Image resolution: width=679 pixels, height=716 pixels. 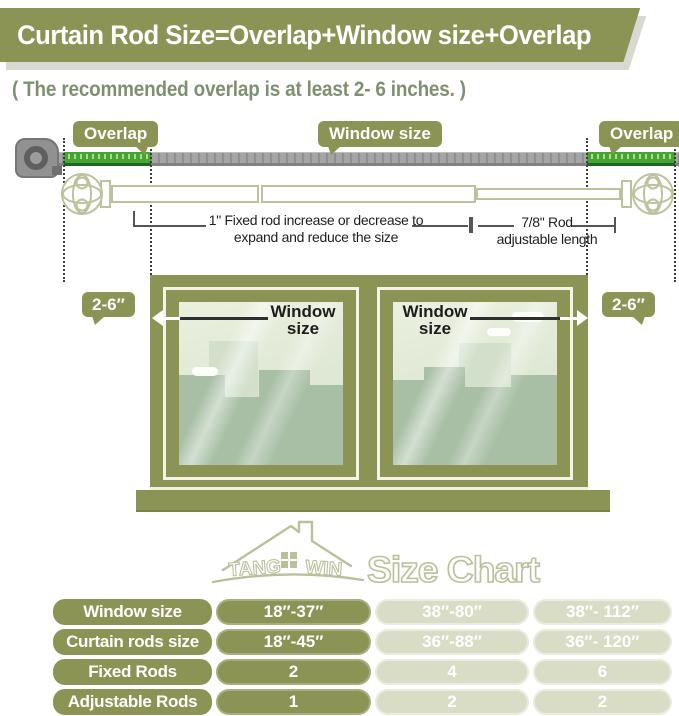 What do you see at coordinates (675, 210) in the screenshot?
I see `guide-line-right-outer` at bounding box center [675, 210].